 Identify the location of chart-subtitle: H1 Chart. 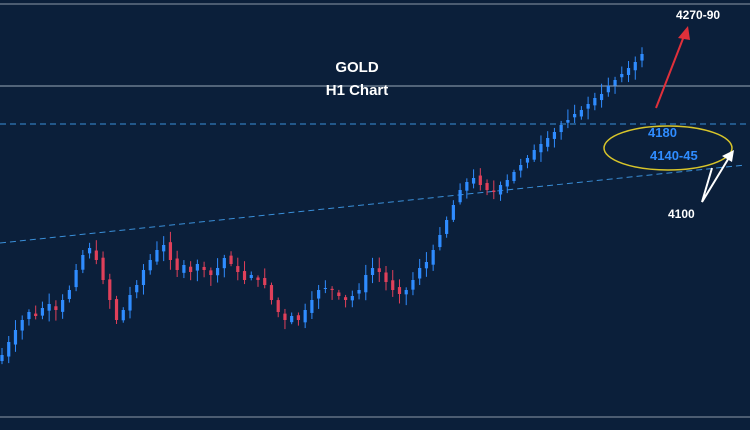
(357, 90).